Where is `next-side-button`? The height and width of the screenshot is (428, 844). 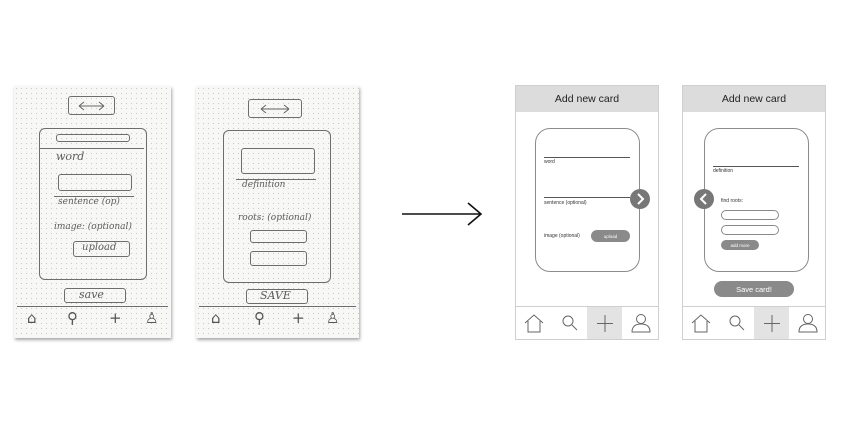
next-side-button is located at coordinates (640, 199).